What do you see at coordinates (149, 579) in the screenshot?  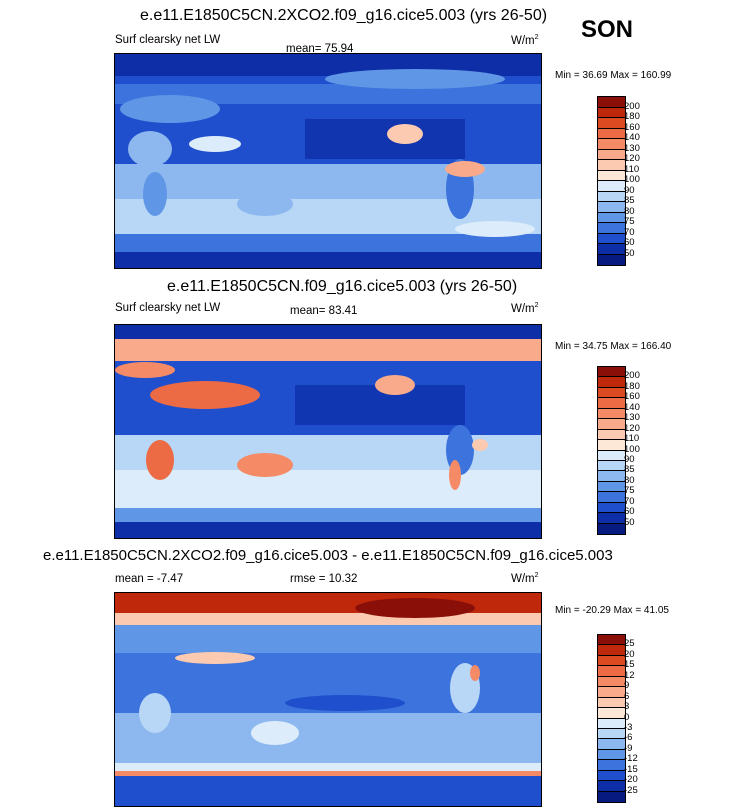 I see `panel3-mean-label: mean = -7.47` at bounding box center [149, 579].